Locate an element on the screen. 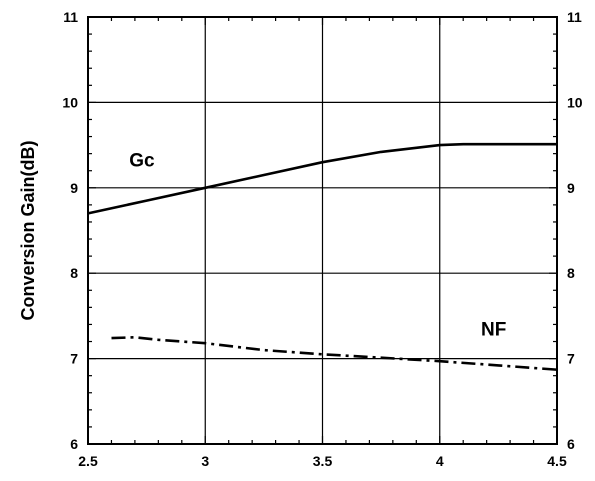  y-tick-label-left: 11 is located at coordinates (70, 17).